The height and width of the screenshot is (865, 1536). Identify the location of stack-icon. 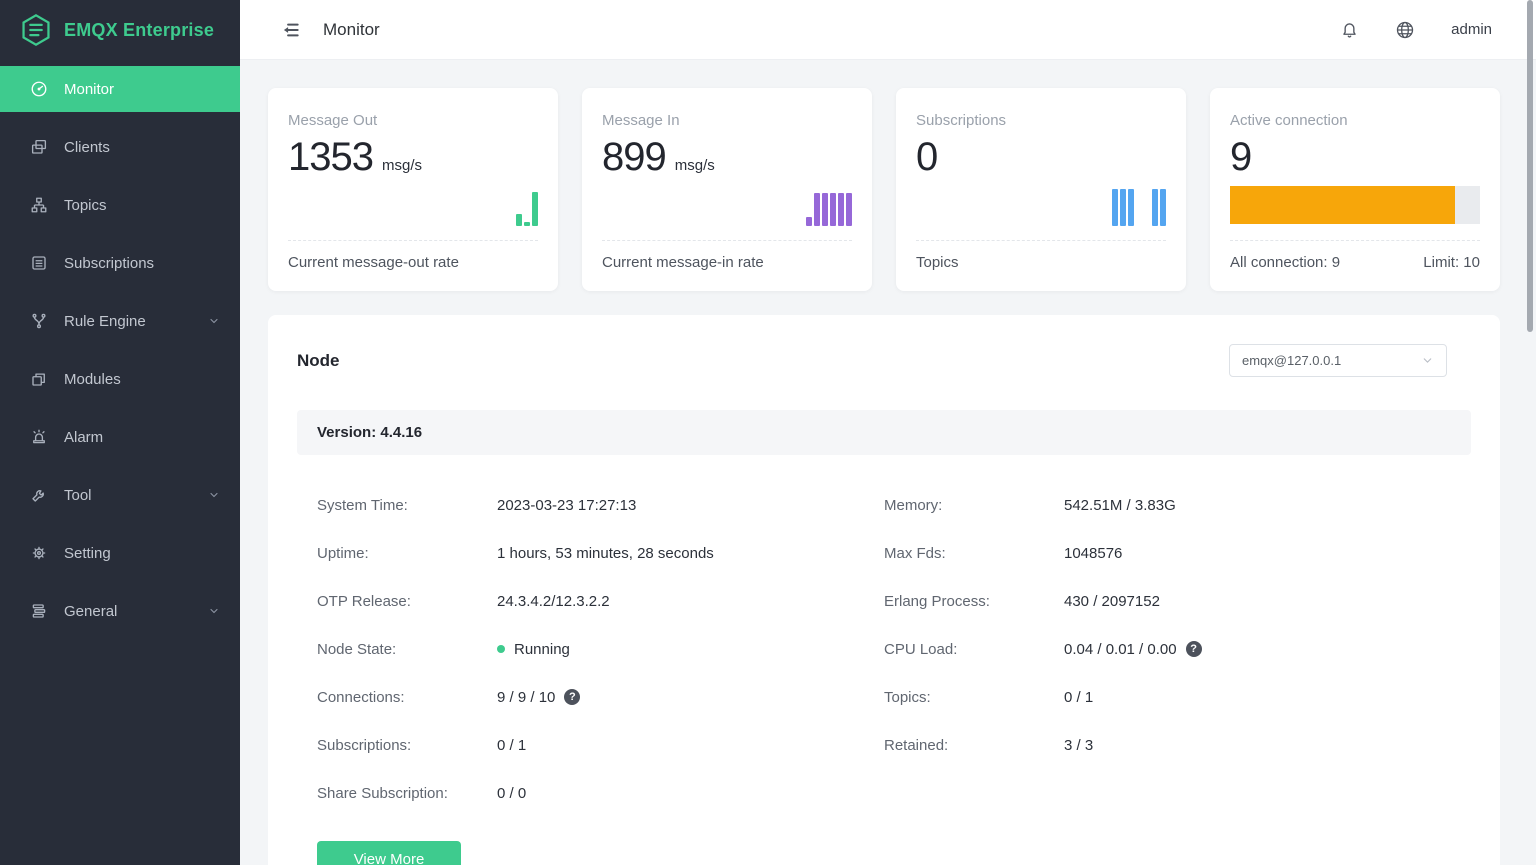
(39, 379).